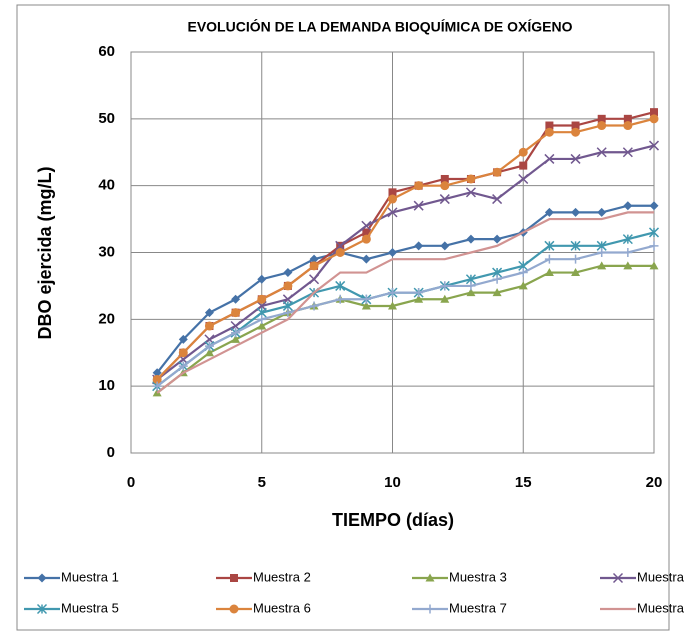 The width and height of the screenshot is (686, 636). I want to click on legend-label: Muestra 5, so click(90, 607).